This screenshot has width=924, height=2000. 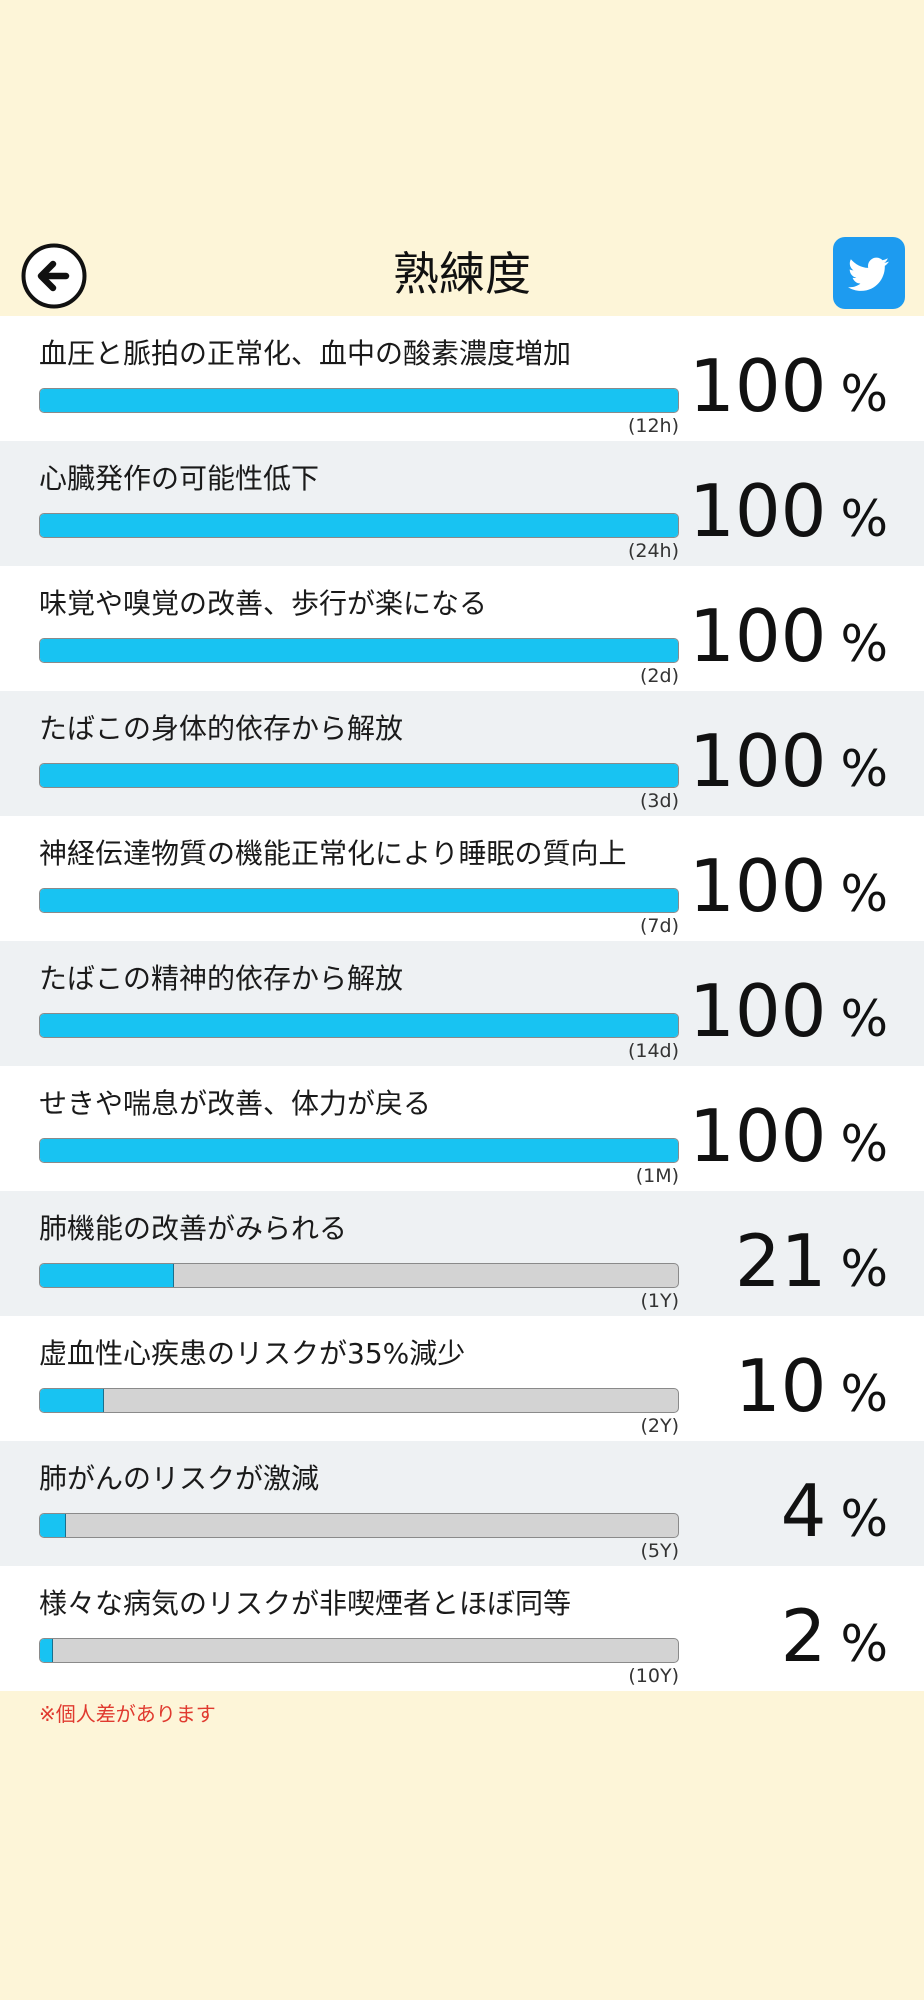 What do you see at coordinates (803, 1511) in the screenshot?
I see `percent-value: 4` at bounding box center [803, 1511].